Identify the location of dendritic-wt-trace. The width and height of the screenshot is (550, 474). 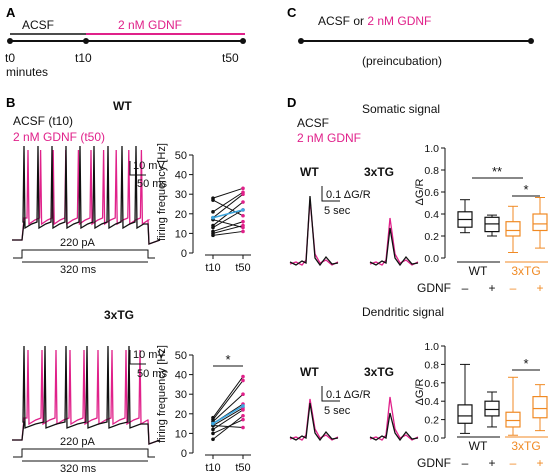
(314, 420).